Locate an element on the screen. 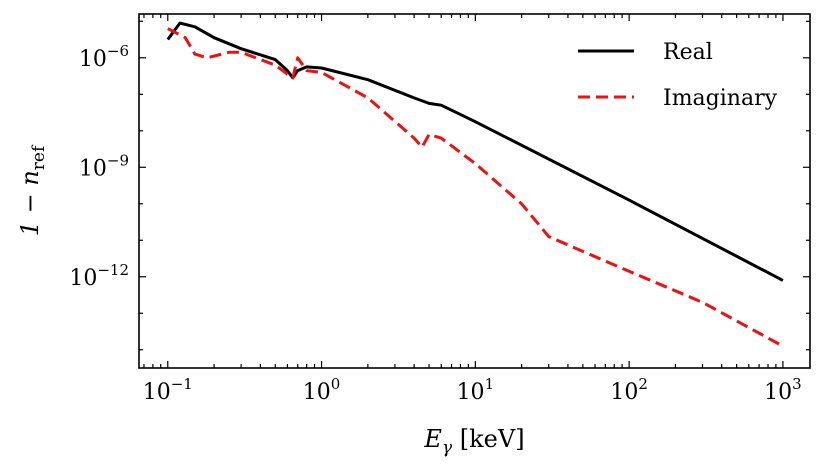  y-tick-label: 10⁻⁹ is located at coordinates (104, 166).